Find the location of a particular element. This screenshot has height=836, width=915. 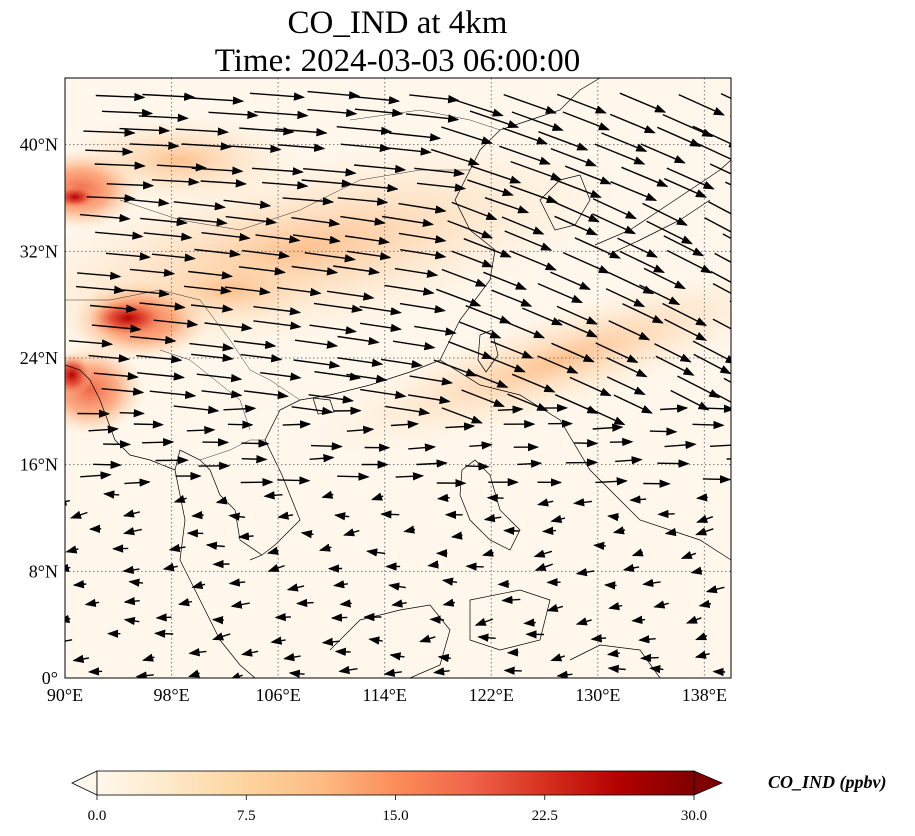

colorbar-tick-label: 30.0 is located at coordinates (694, 816).